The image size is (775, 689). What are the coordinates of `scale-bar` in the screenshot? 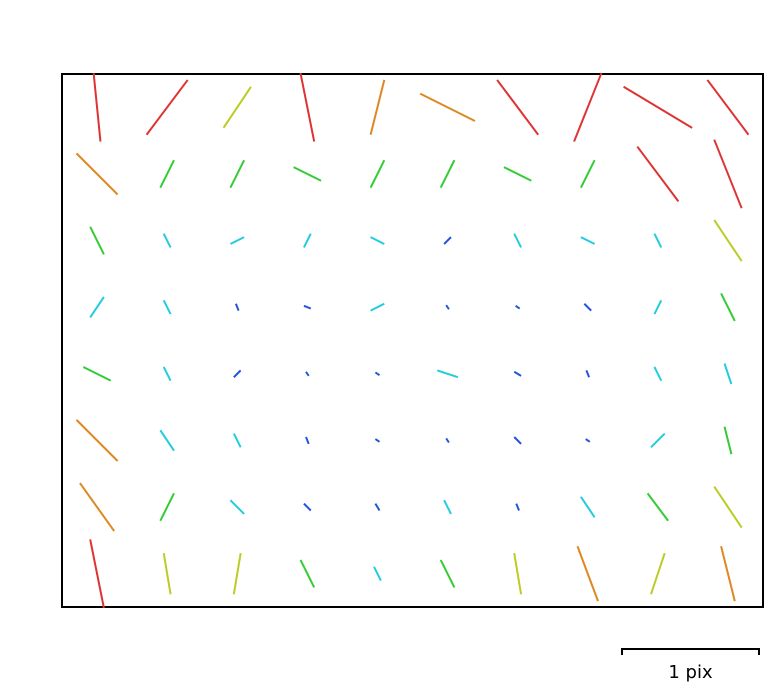 It's located at (690, 651).